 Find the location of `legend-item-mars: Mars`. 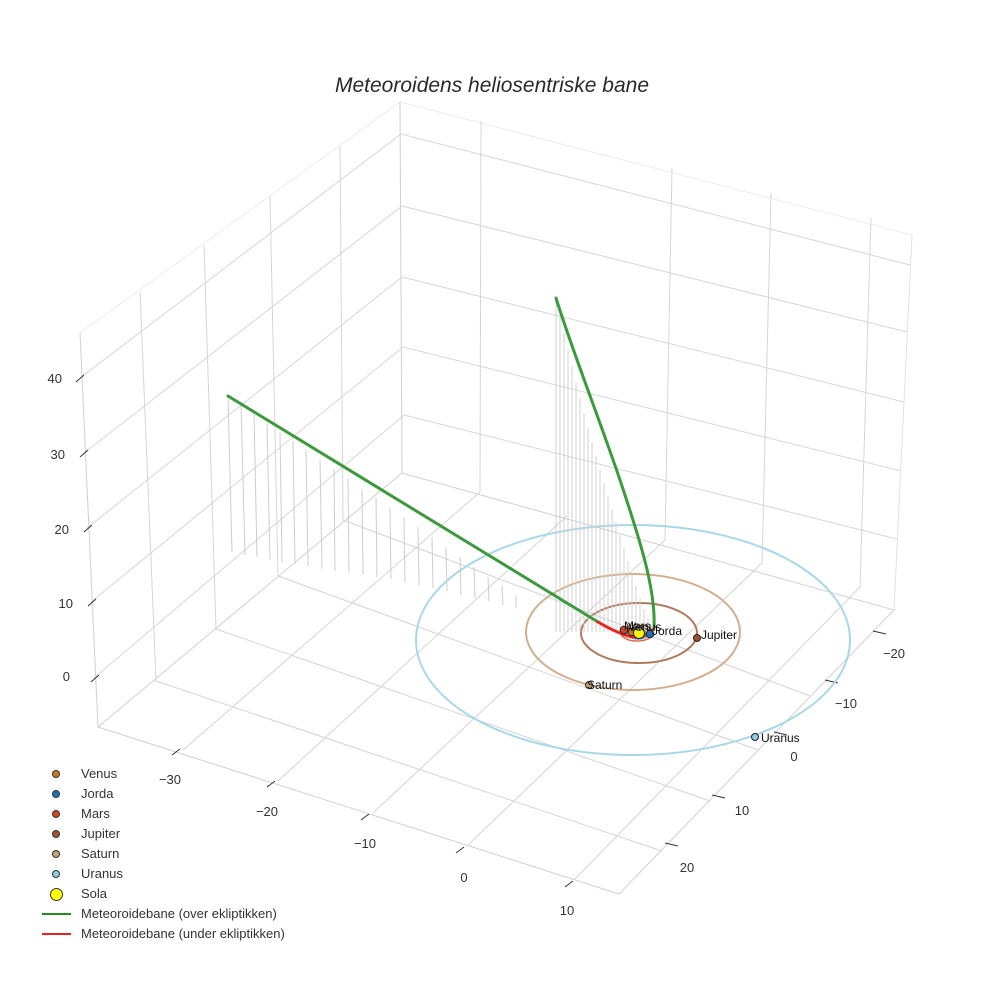

legend-item-mars: Mars is located at coordinates (160, 814).